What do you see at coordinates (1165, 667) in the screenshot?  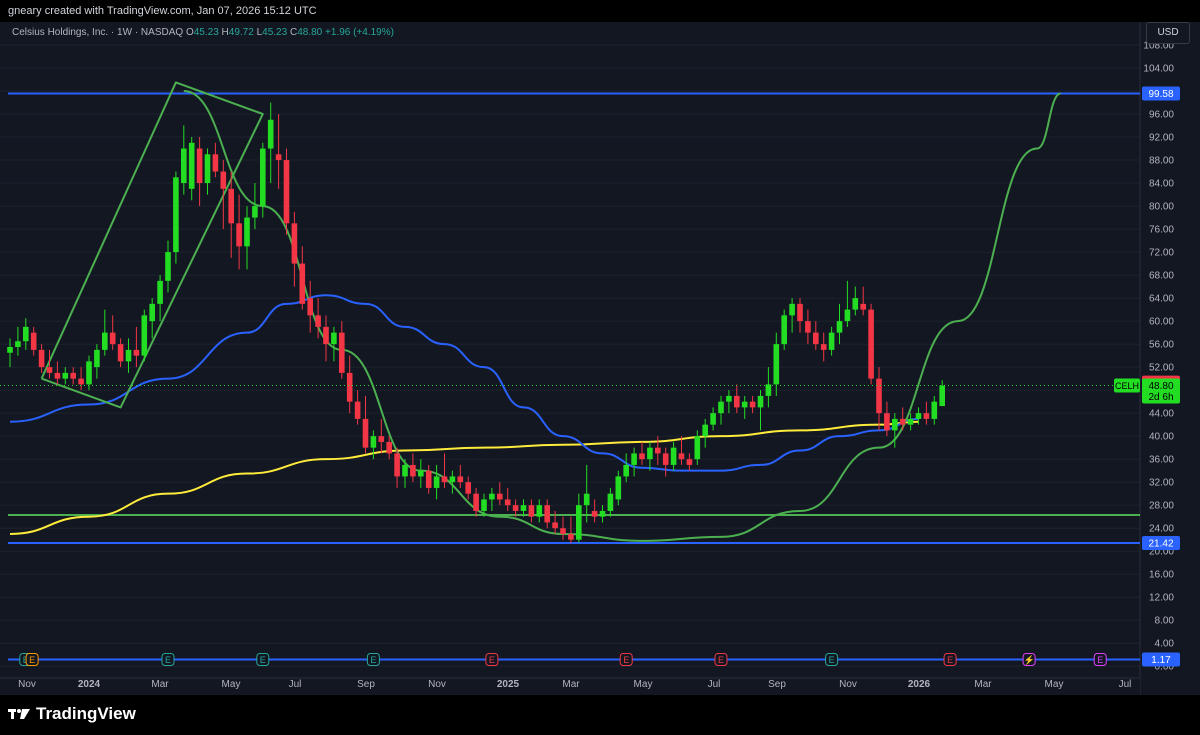 I see `y-tick-label: 0.00` at bounding box center [1165, 667].